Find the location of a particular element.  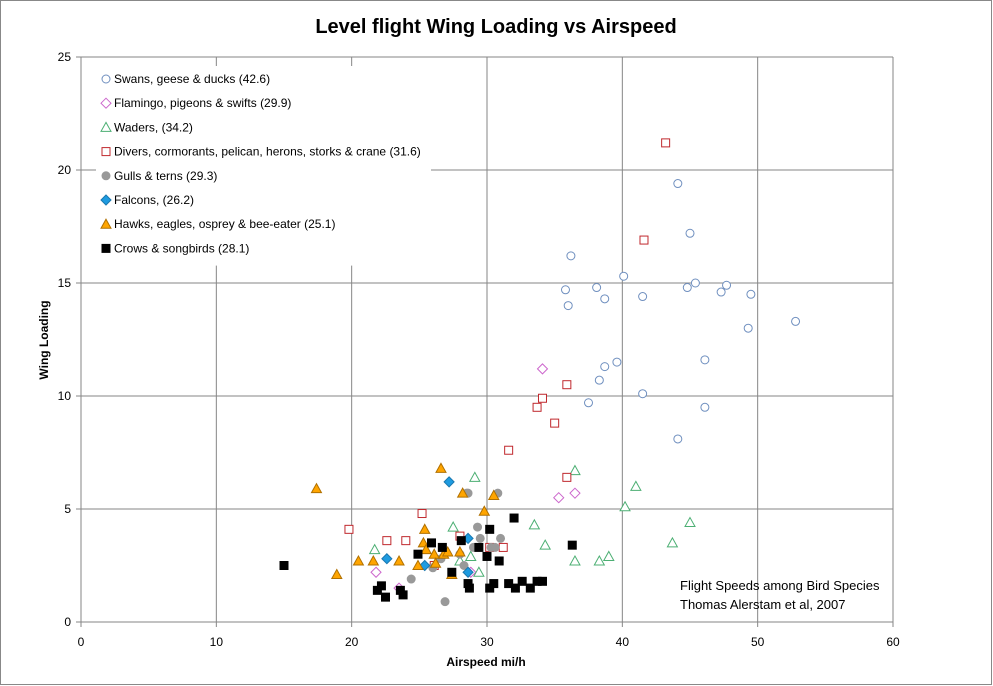

x-tick-label: 20 is located at coordinates (352, 642).